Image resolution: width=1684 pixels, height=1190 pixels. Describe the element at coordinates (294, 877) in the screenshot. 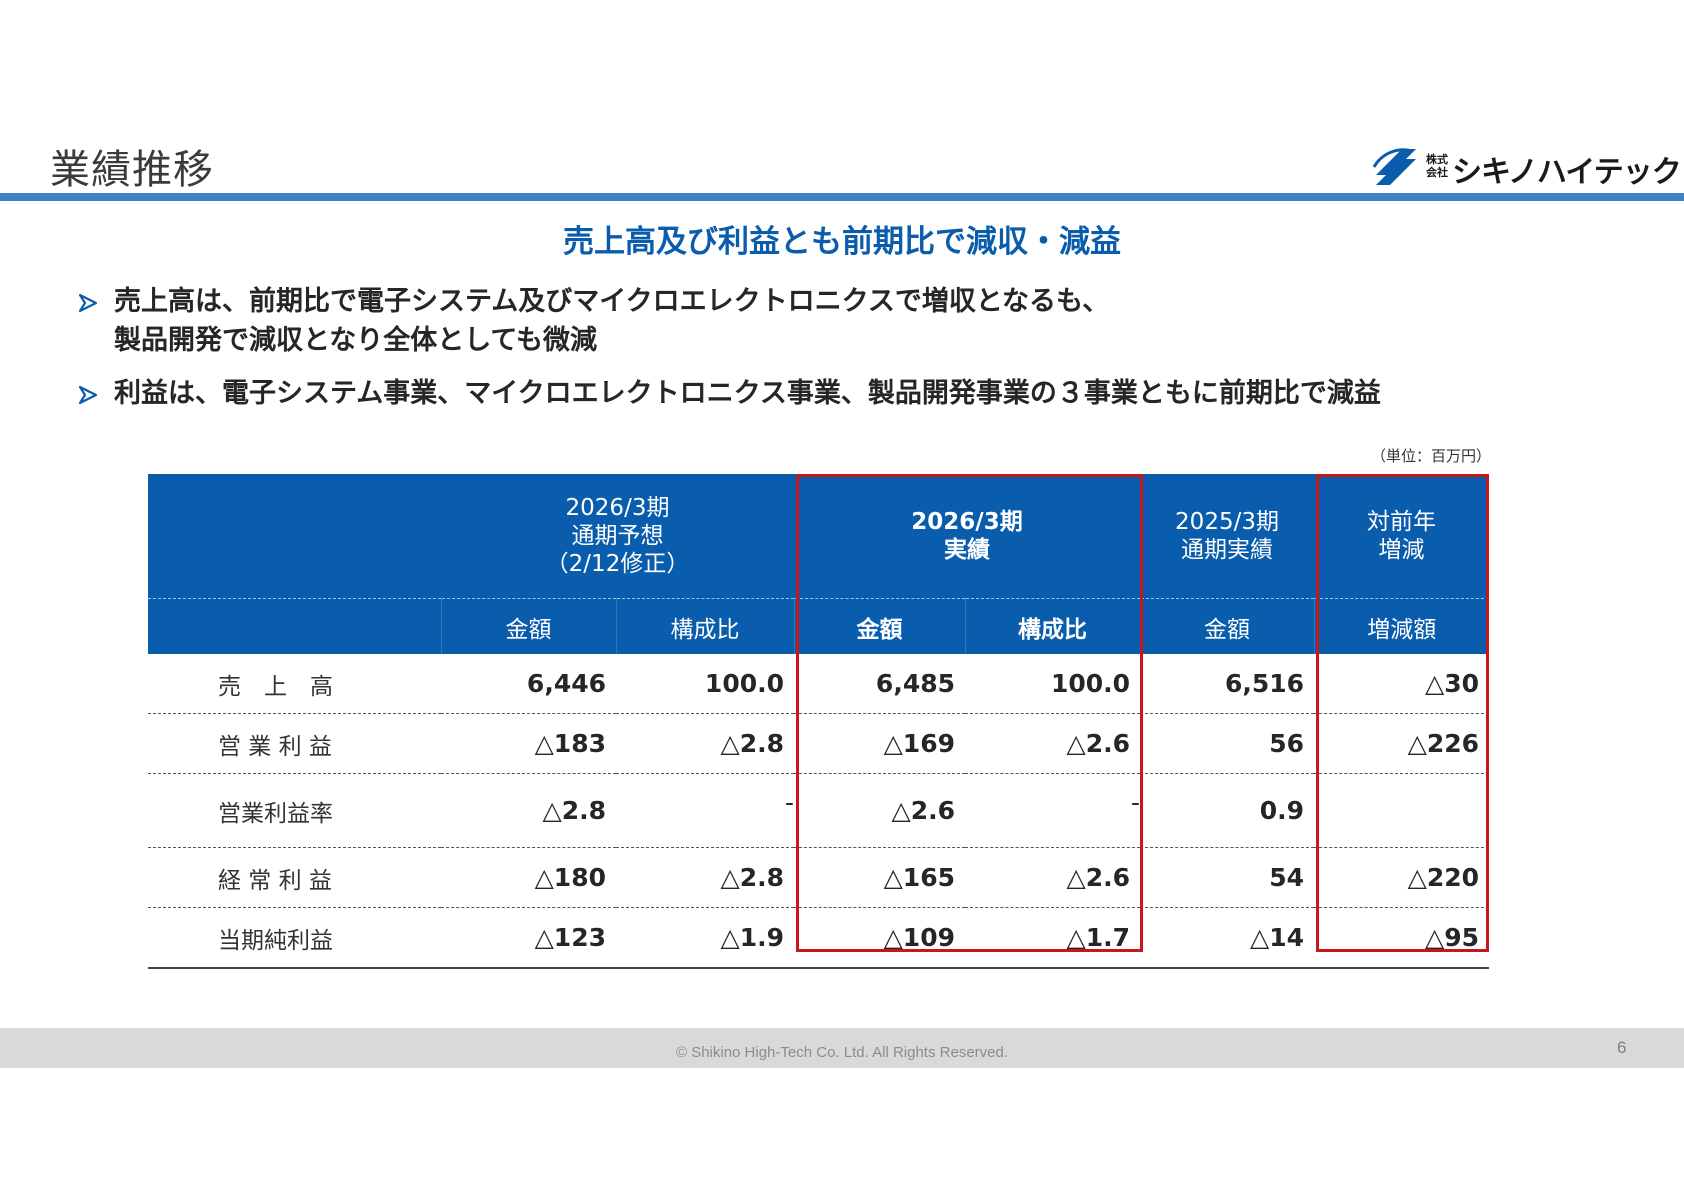

I see `row-label: 経 常 利 益` at that location.